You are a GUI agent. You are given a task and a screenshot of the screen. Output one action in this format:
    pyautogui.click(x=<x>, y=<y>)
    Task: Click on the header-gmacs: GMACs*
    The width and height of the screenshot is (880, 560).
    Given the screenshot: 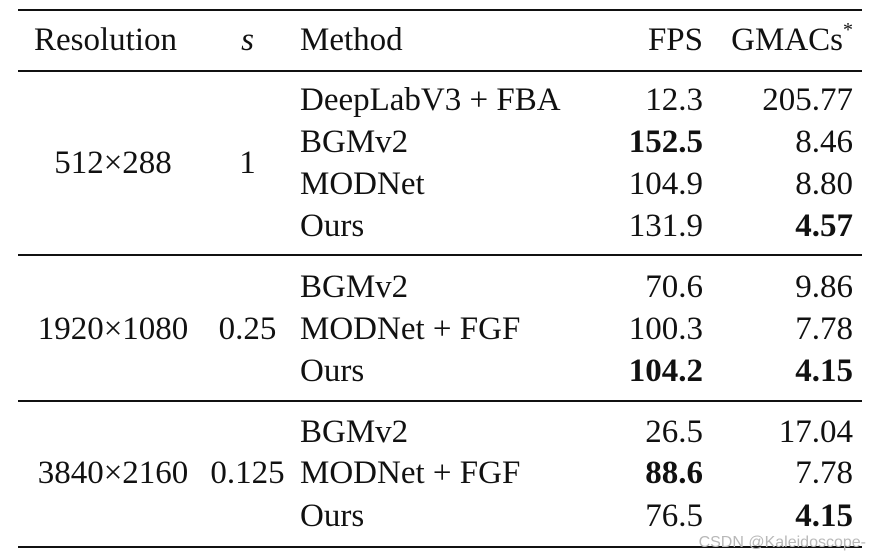 What is the action you would take?
    pyautogui.click(x=779, y=40)
    